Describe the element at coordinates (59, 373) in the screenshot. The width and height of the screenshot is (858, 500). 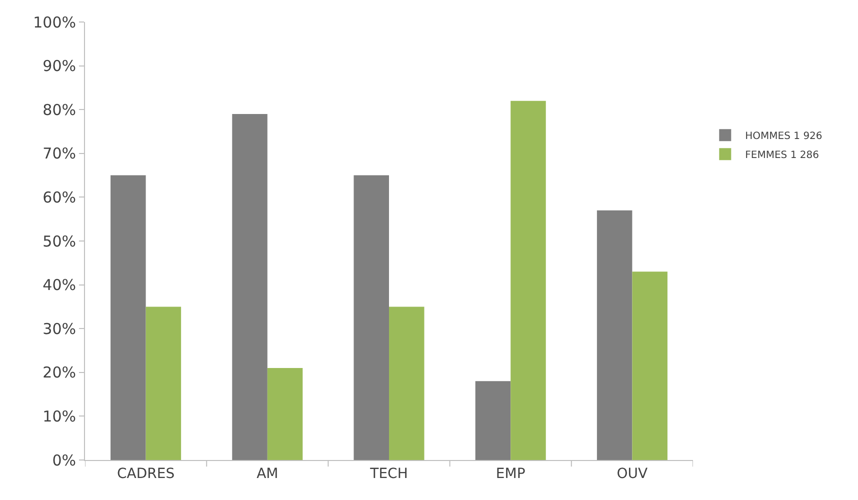
I see `y-tick-label: 20%` at that location.